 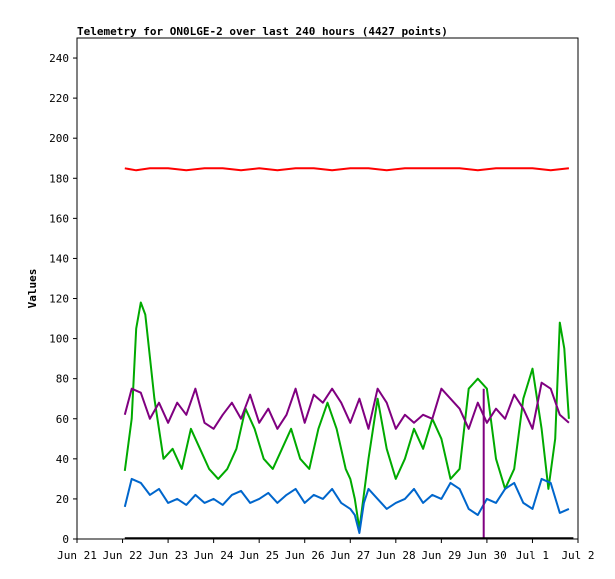 What do you see at coordinates (350, 555) in the screenshot?
I see `x-tick-label: Jun 27` at bounding box center [350, 555].